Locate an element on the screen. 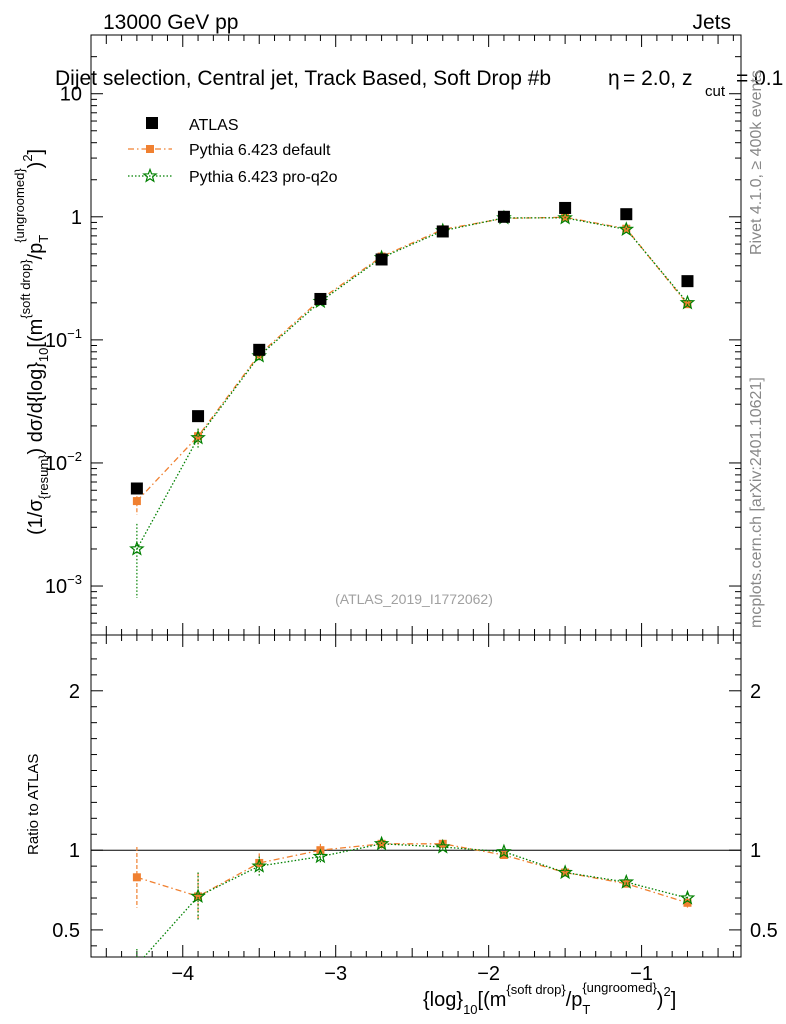 The height and width of the screenshot is (1024, 786). legend-proq2o-label: Pythia 6.423 pro-q2o is located at coordinates (263, 177).